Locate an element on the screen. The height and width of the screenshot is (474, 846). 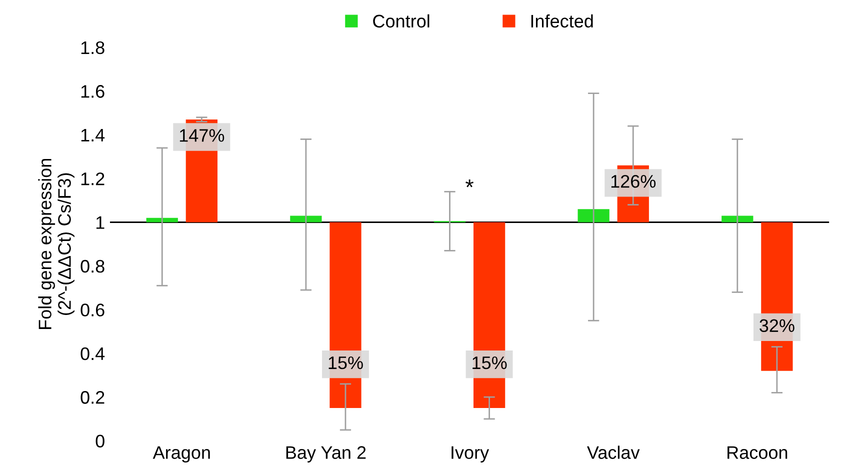
x-tick-label: Ivory is located at coordinates (471, 454).